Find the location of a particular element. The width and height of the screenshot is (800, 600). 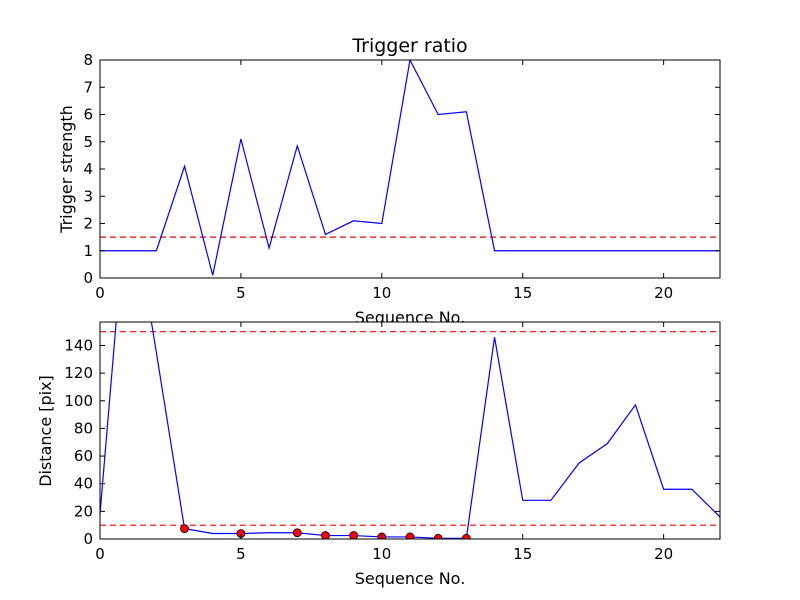

y-tick-label: 100 is located at coordinates (78, 401).